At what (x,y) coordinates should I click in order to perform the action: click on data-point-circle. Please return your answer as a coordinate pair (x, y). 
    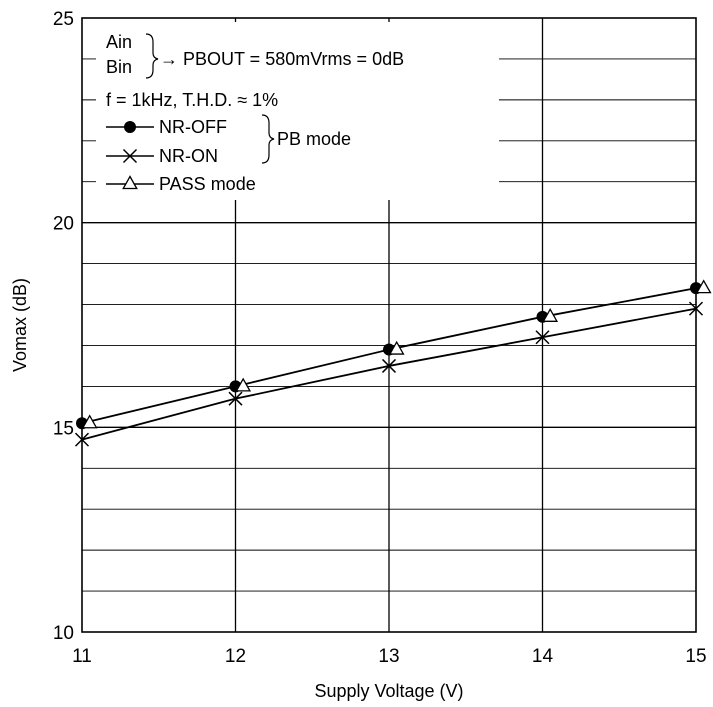
    Looking at the image, I should click on (130, 127).